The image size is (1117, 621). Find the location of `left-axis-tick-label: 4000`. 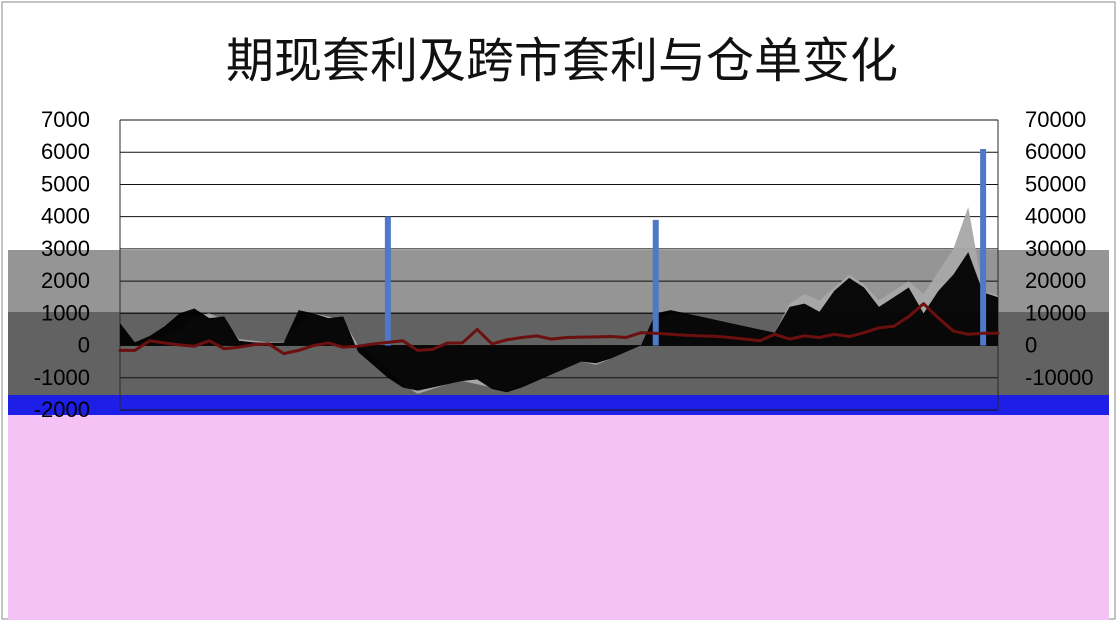

left-axis-tick-label: 4000 is located at coordinates (65, 216).